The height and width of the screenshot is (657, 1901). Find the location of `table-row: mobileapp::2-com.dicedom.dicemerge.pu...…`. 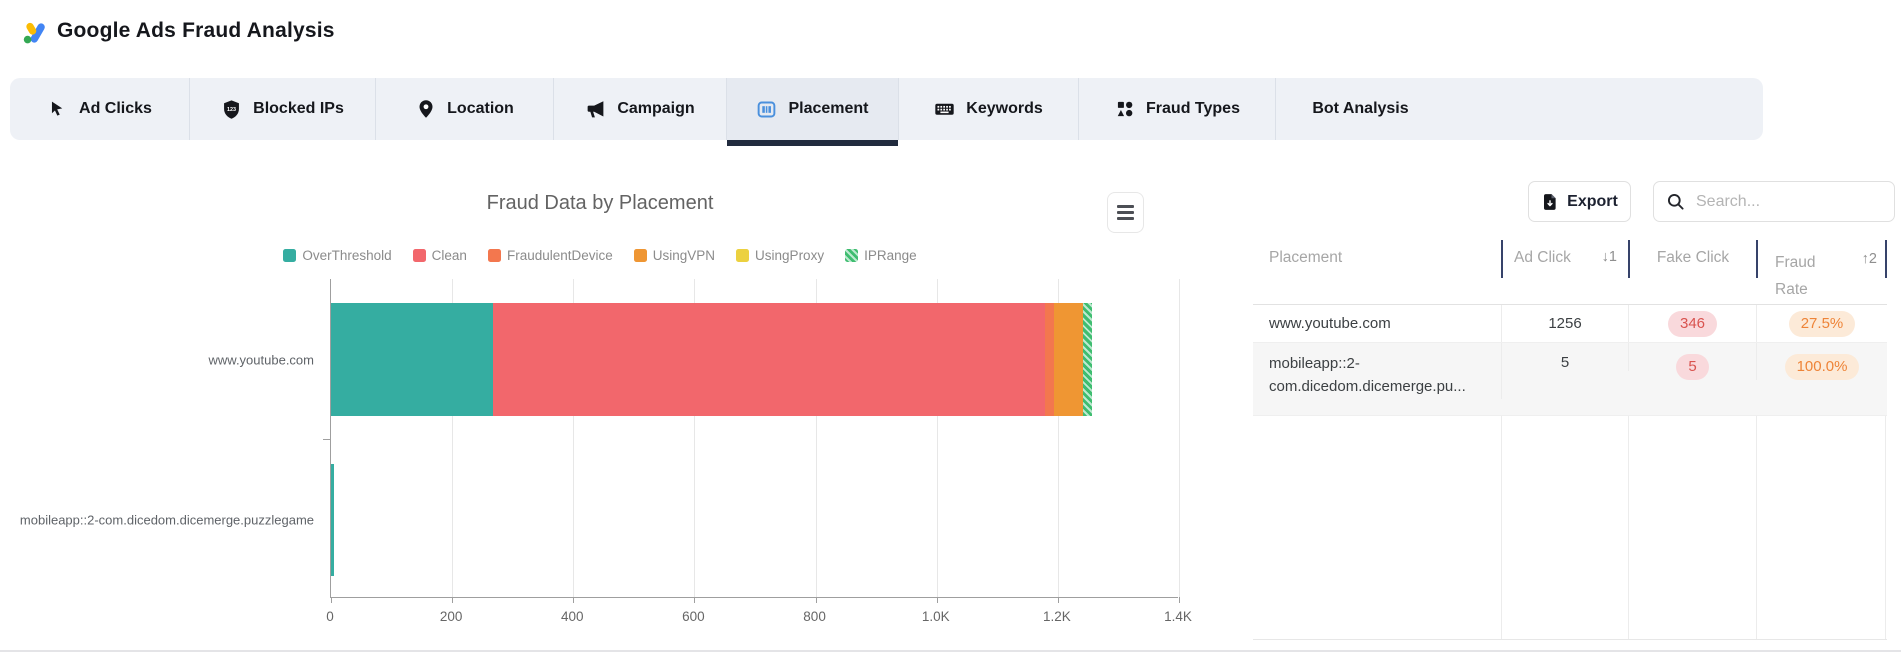

table-row: mobileapp::2-com.dicedom.dicemerge.pu...… is located at coordinates (1570, 379).